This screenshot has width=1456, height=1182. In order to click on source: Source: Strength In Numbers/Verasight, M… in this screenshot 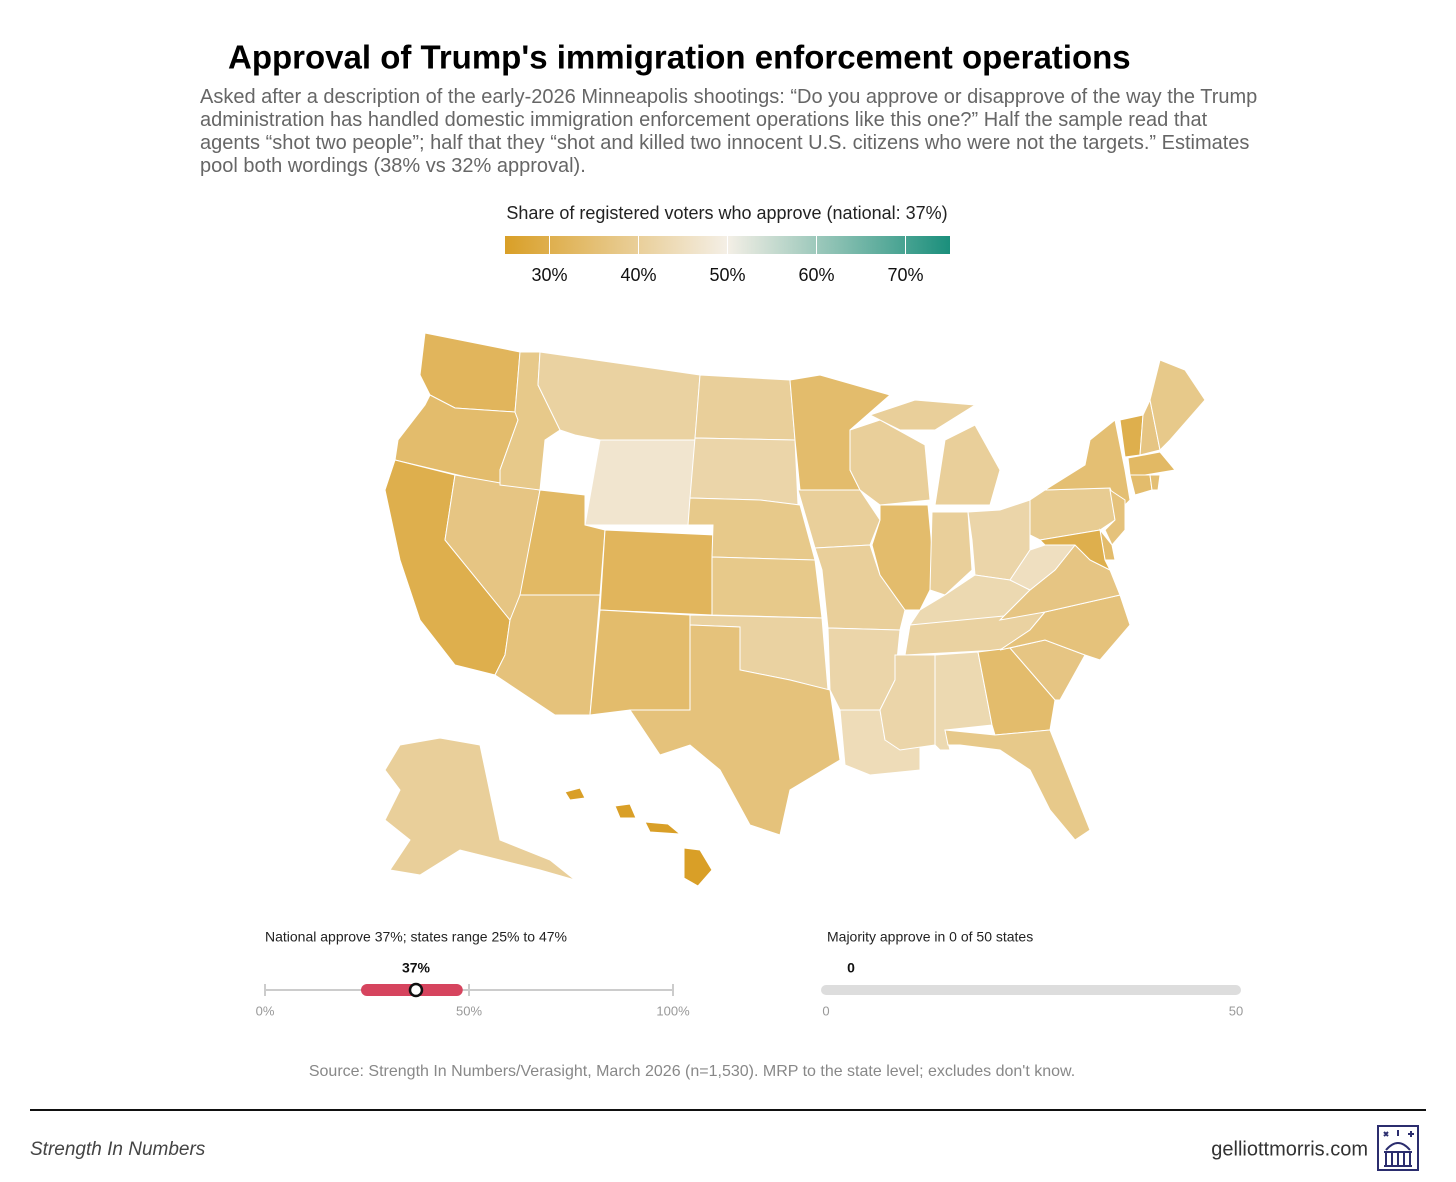, I will do `click(692, 1071)`.